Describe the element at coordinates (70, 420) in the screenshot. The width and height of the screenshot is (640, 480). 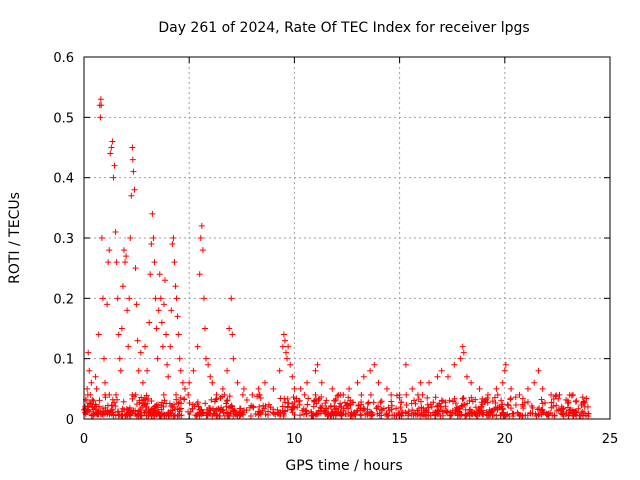
I see `y-tick-label: 0` at that location.